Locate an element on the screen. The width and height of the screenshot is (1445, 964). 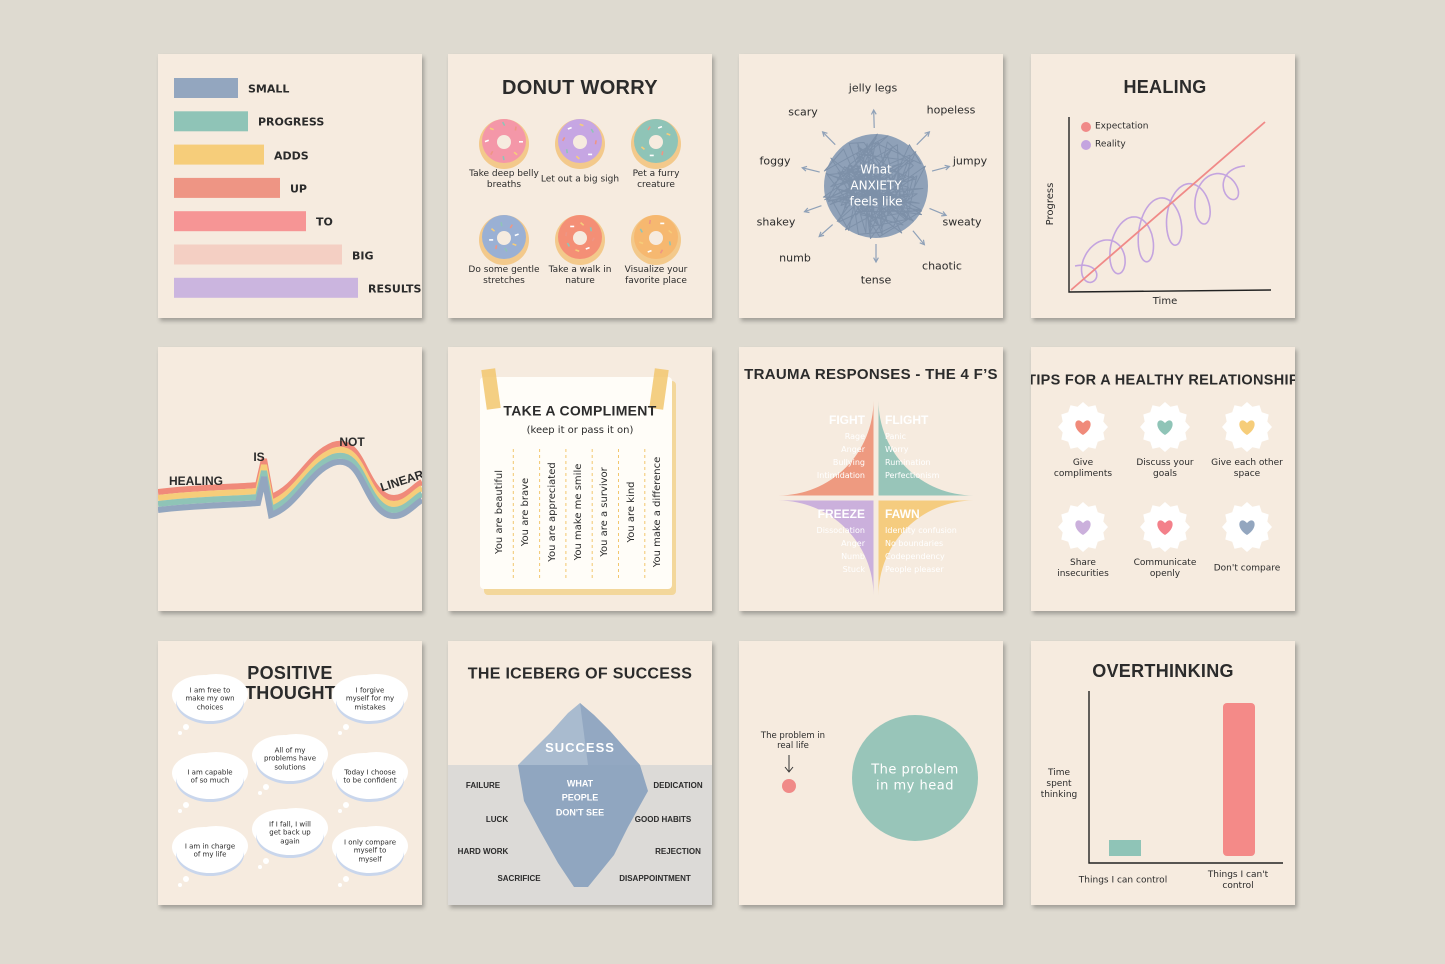
tip-label: Share insecurities is located at coordinates (1083, 568).